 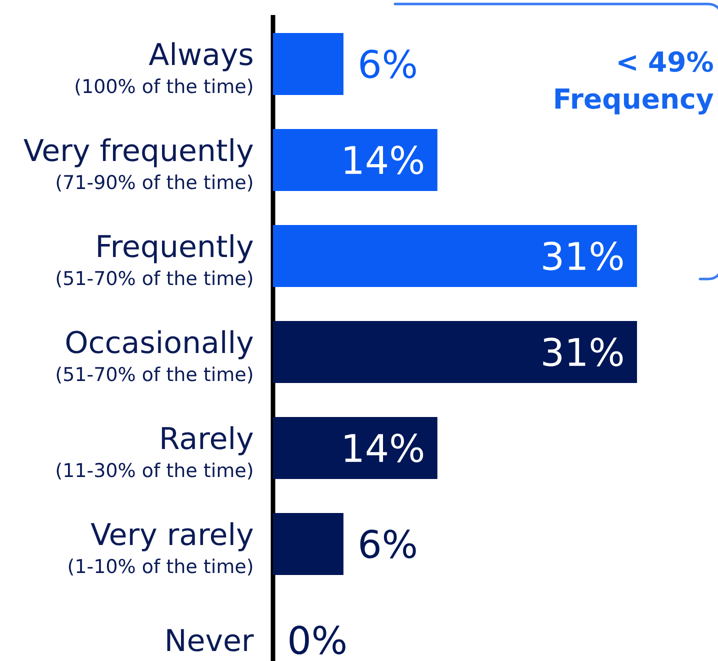 I want to click on y-tick-label: Very rarely, so click(x=171, y=537).